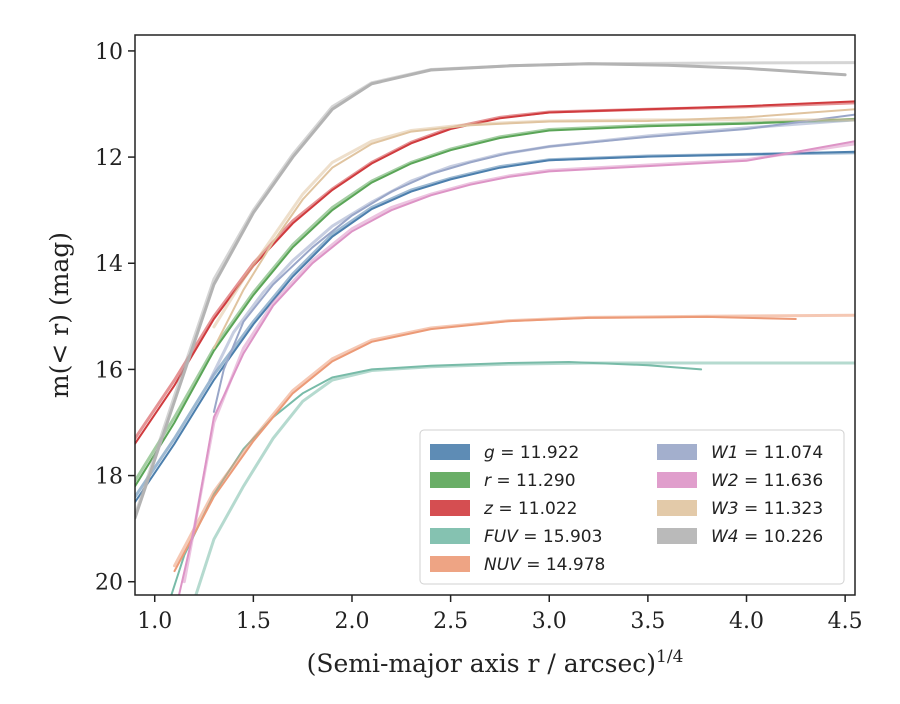 The height and width of the screenshot is (704, 900). What do you see at coordinates (500, 614) in the screenshot?
I see `x-ticks: 1.0 1.5 2.0 2.5 3.0 3.5 4.0 4.5` at bounding box center [500, 614].